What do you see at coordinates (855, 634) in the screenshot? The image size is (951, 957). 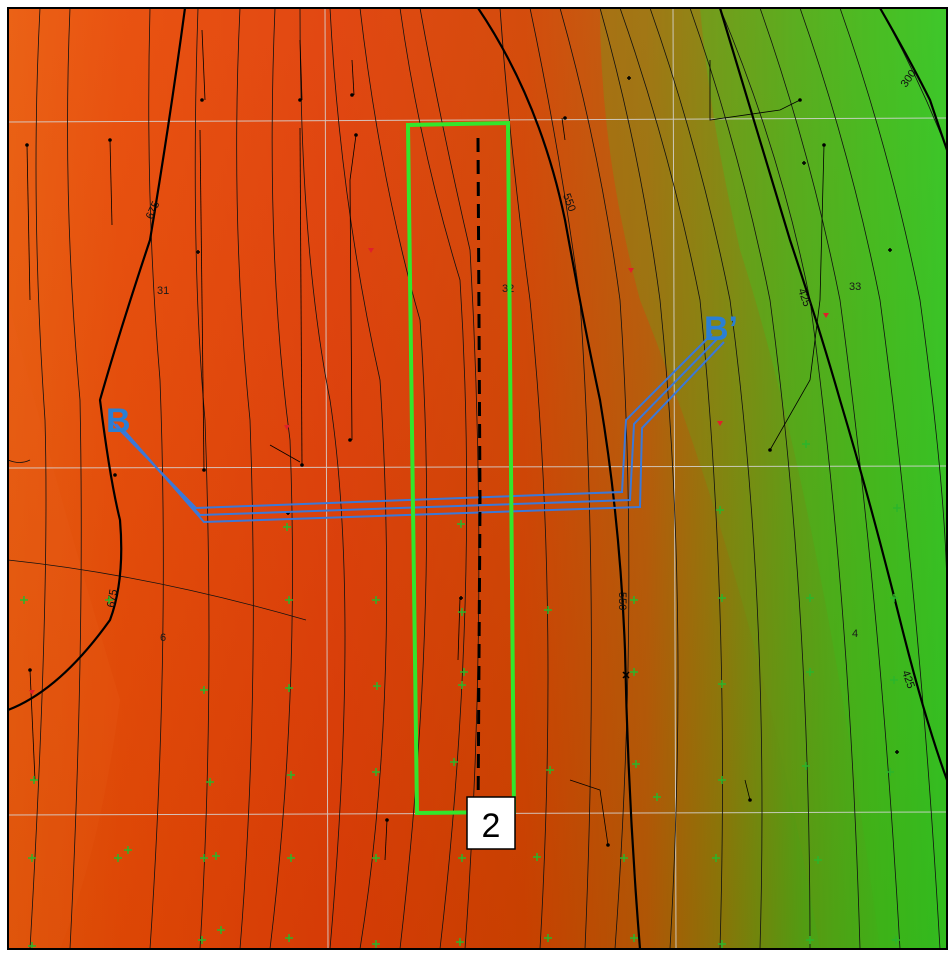 I see `section-label: 4` at bounding box center [855, 634].